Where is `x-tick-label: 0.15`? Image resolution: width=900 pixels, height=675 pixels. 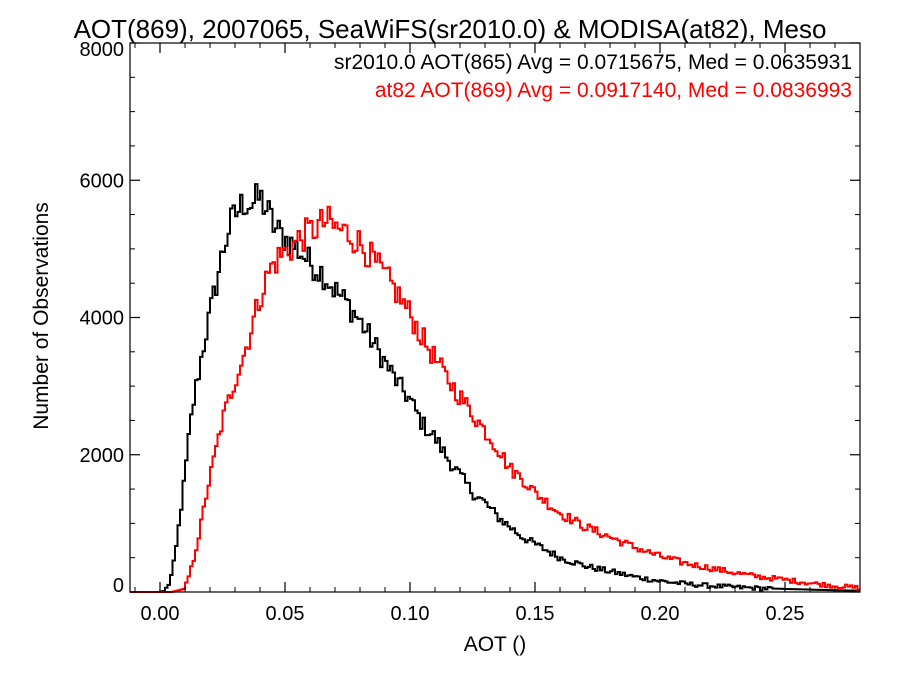
x-tick-label: 0.15 is located at coordinates (535, 614).